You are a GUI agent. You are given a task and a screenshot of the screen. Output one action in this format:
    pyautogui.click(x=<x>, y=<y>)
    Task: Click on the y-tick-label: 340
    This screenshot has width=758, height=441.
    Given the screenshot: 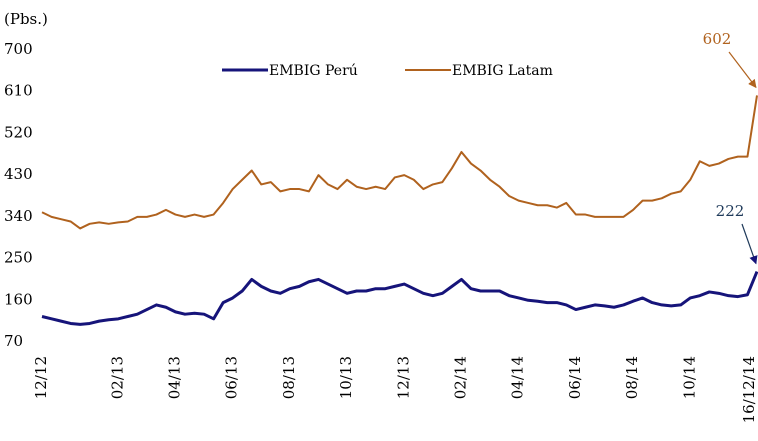 What is the action you would take?
    pyautogui.click(x=18, y=216)
    